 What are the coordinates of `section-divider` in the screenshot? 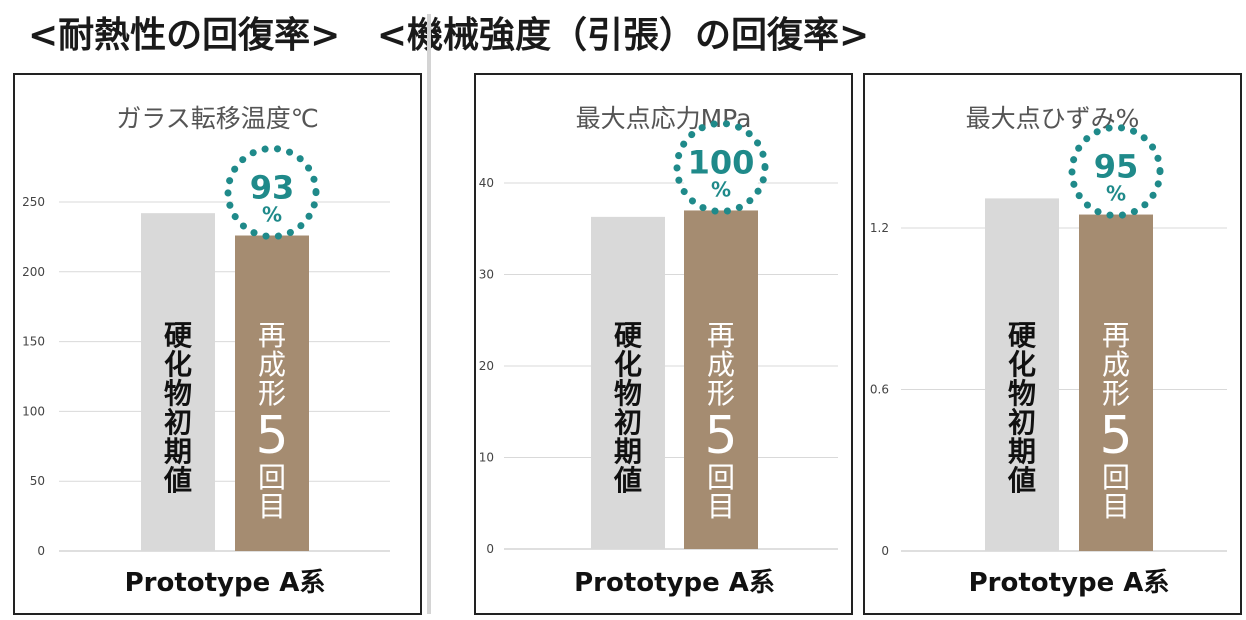 It's located at (429, 314).